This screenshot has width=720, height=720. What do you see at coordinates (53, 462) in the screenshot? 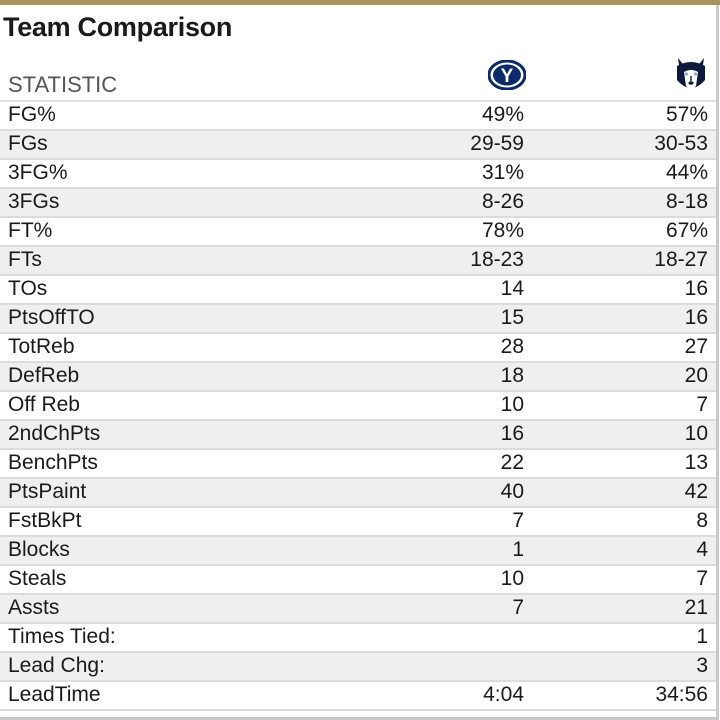
I see `stat-label: BenchPts` at bounding box center [53, 462].